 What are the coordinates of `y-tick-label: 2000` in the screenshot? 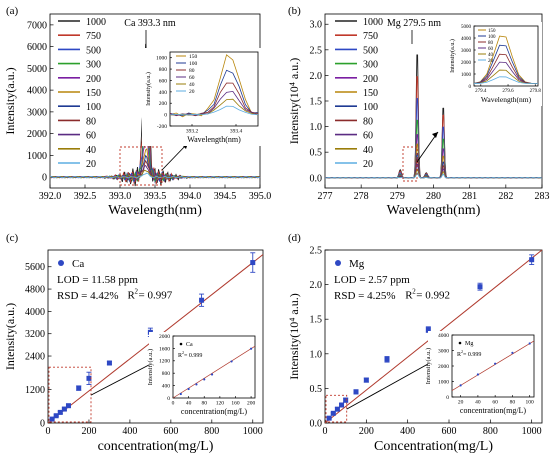 It's located at (466, 63).